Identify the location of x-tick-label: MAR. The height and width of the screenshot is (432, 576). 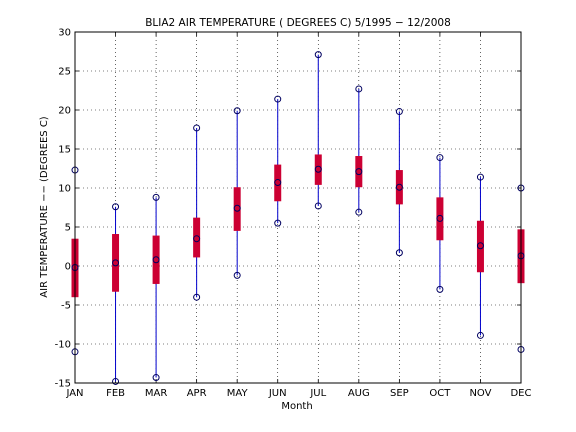
(156, 393).